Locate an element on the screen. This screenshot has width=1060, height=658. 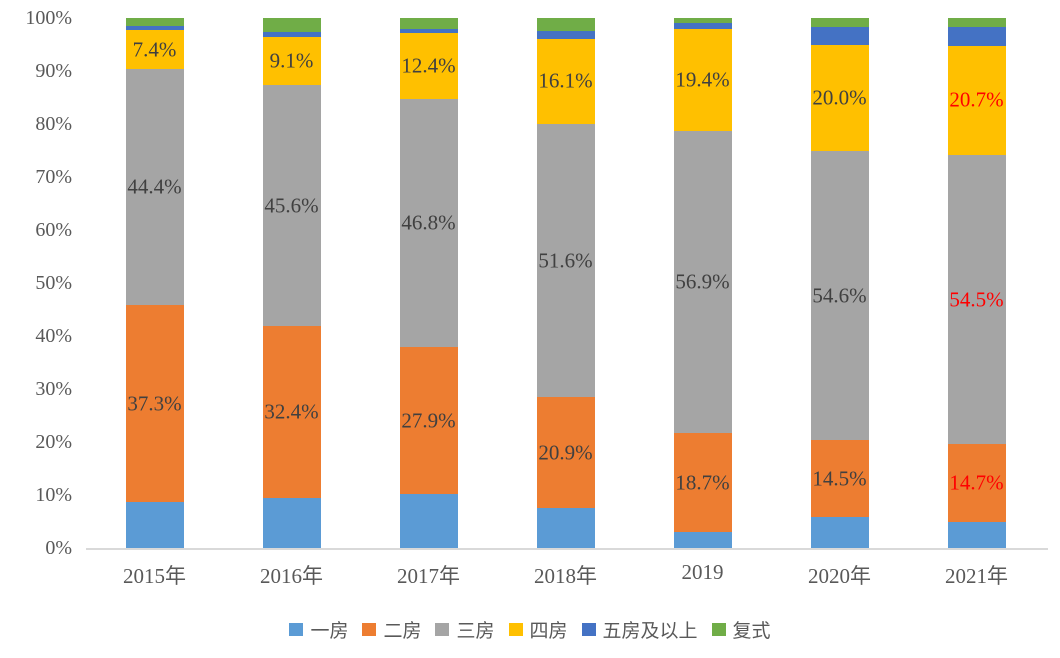
bar-segment-四房: 16.1% is located at coordinates (565, 81).